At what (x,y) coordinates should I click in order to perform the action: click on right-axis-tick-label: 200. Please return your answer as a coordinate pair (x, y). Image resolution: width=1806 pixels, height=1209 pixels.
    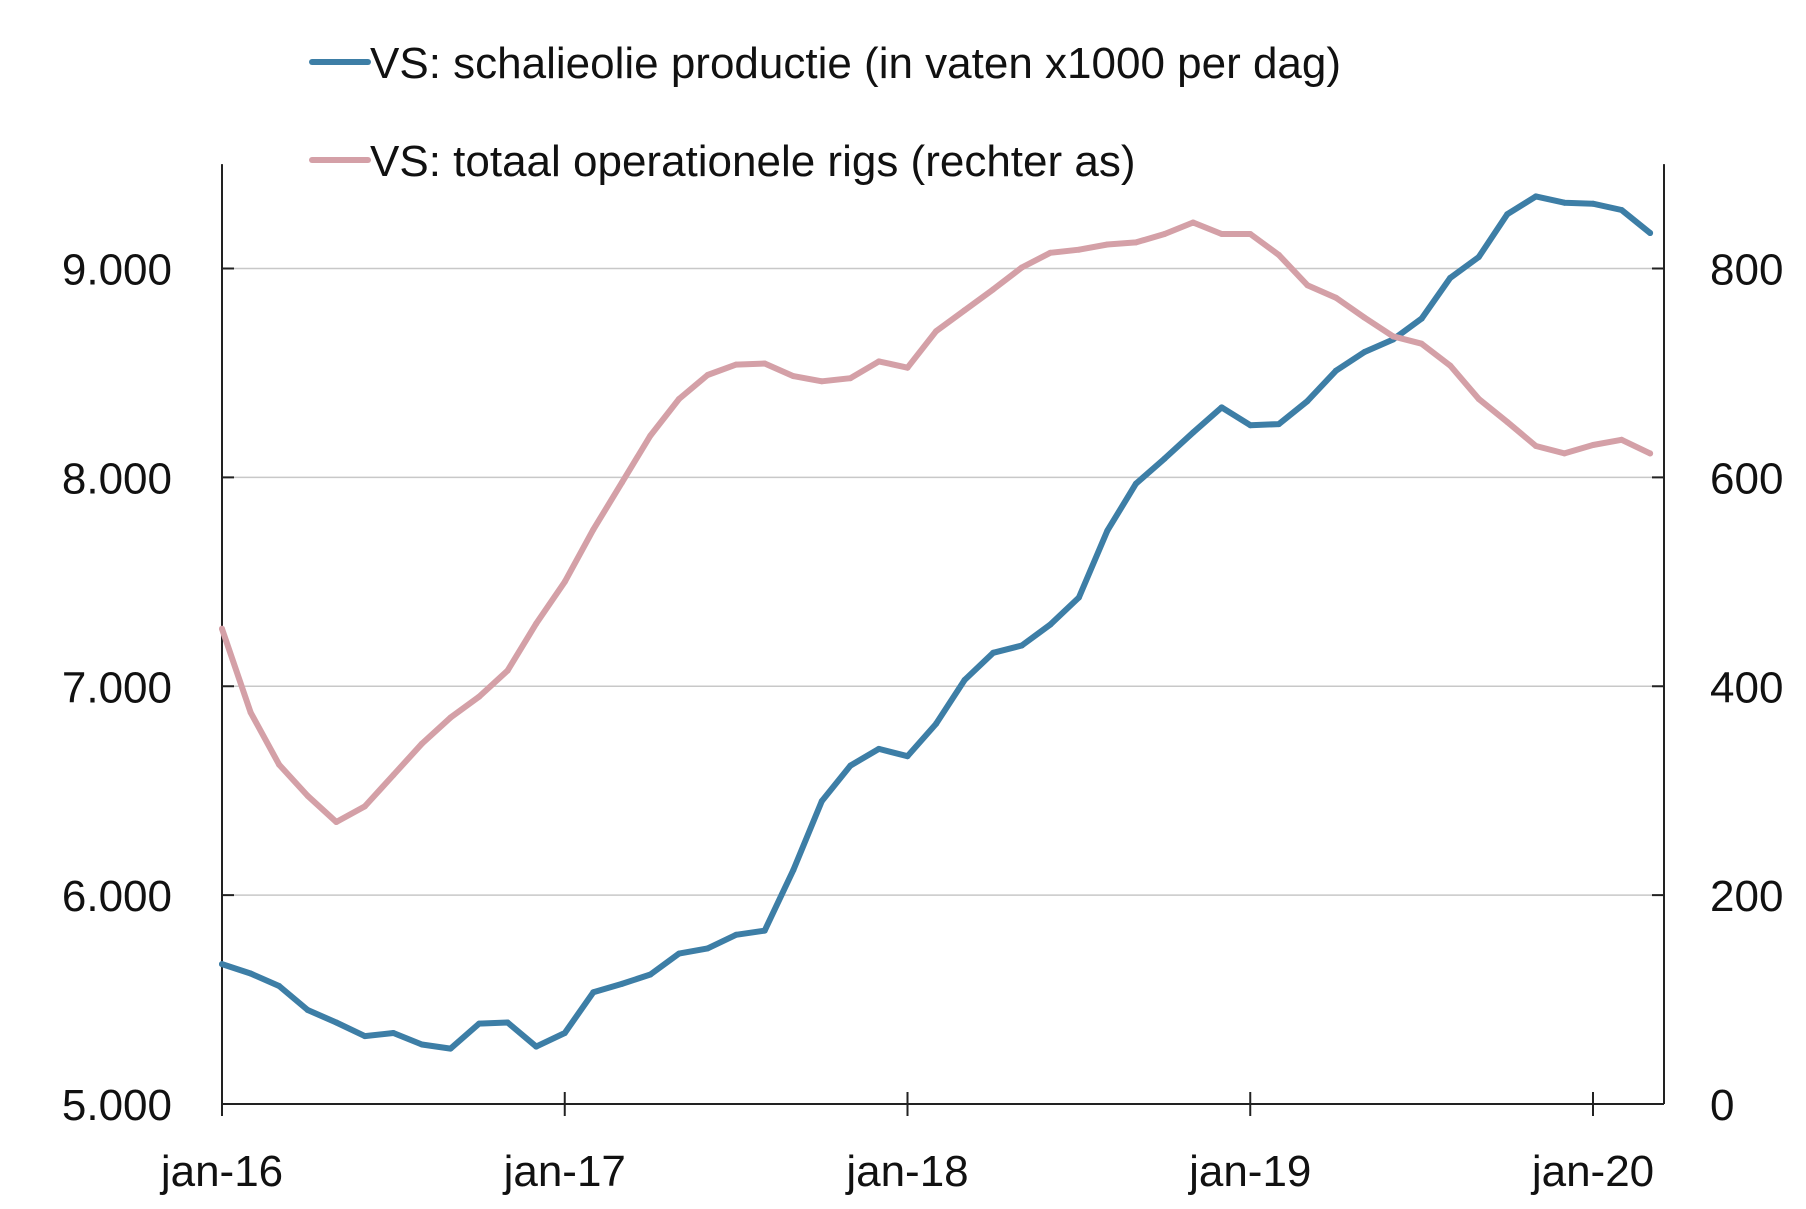
    Looking at the image, I should click on (1746, 896).